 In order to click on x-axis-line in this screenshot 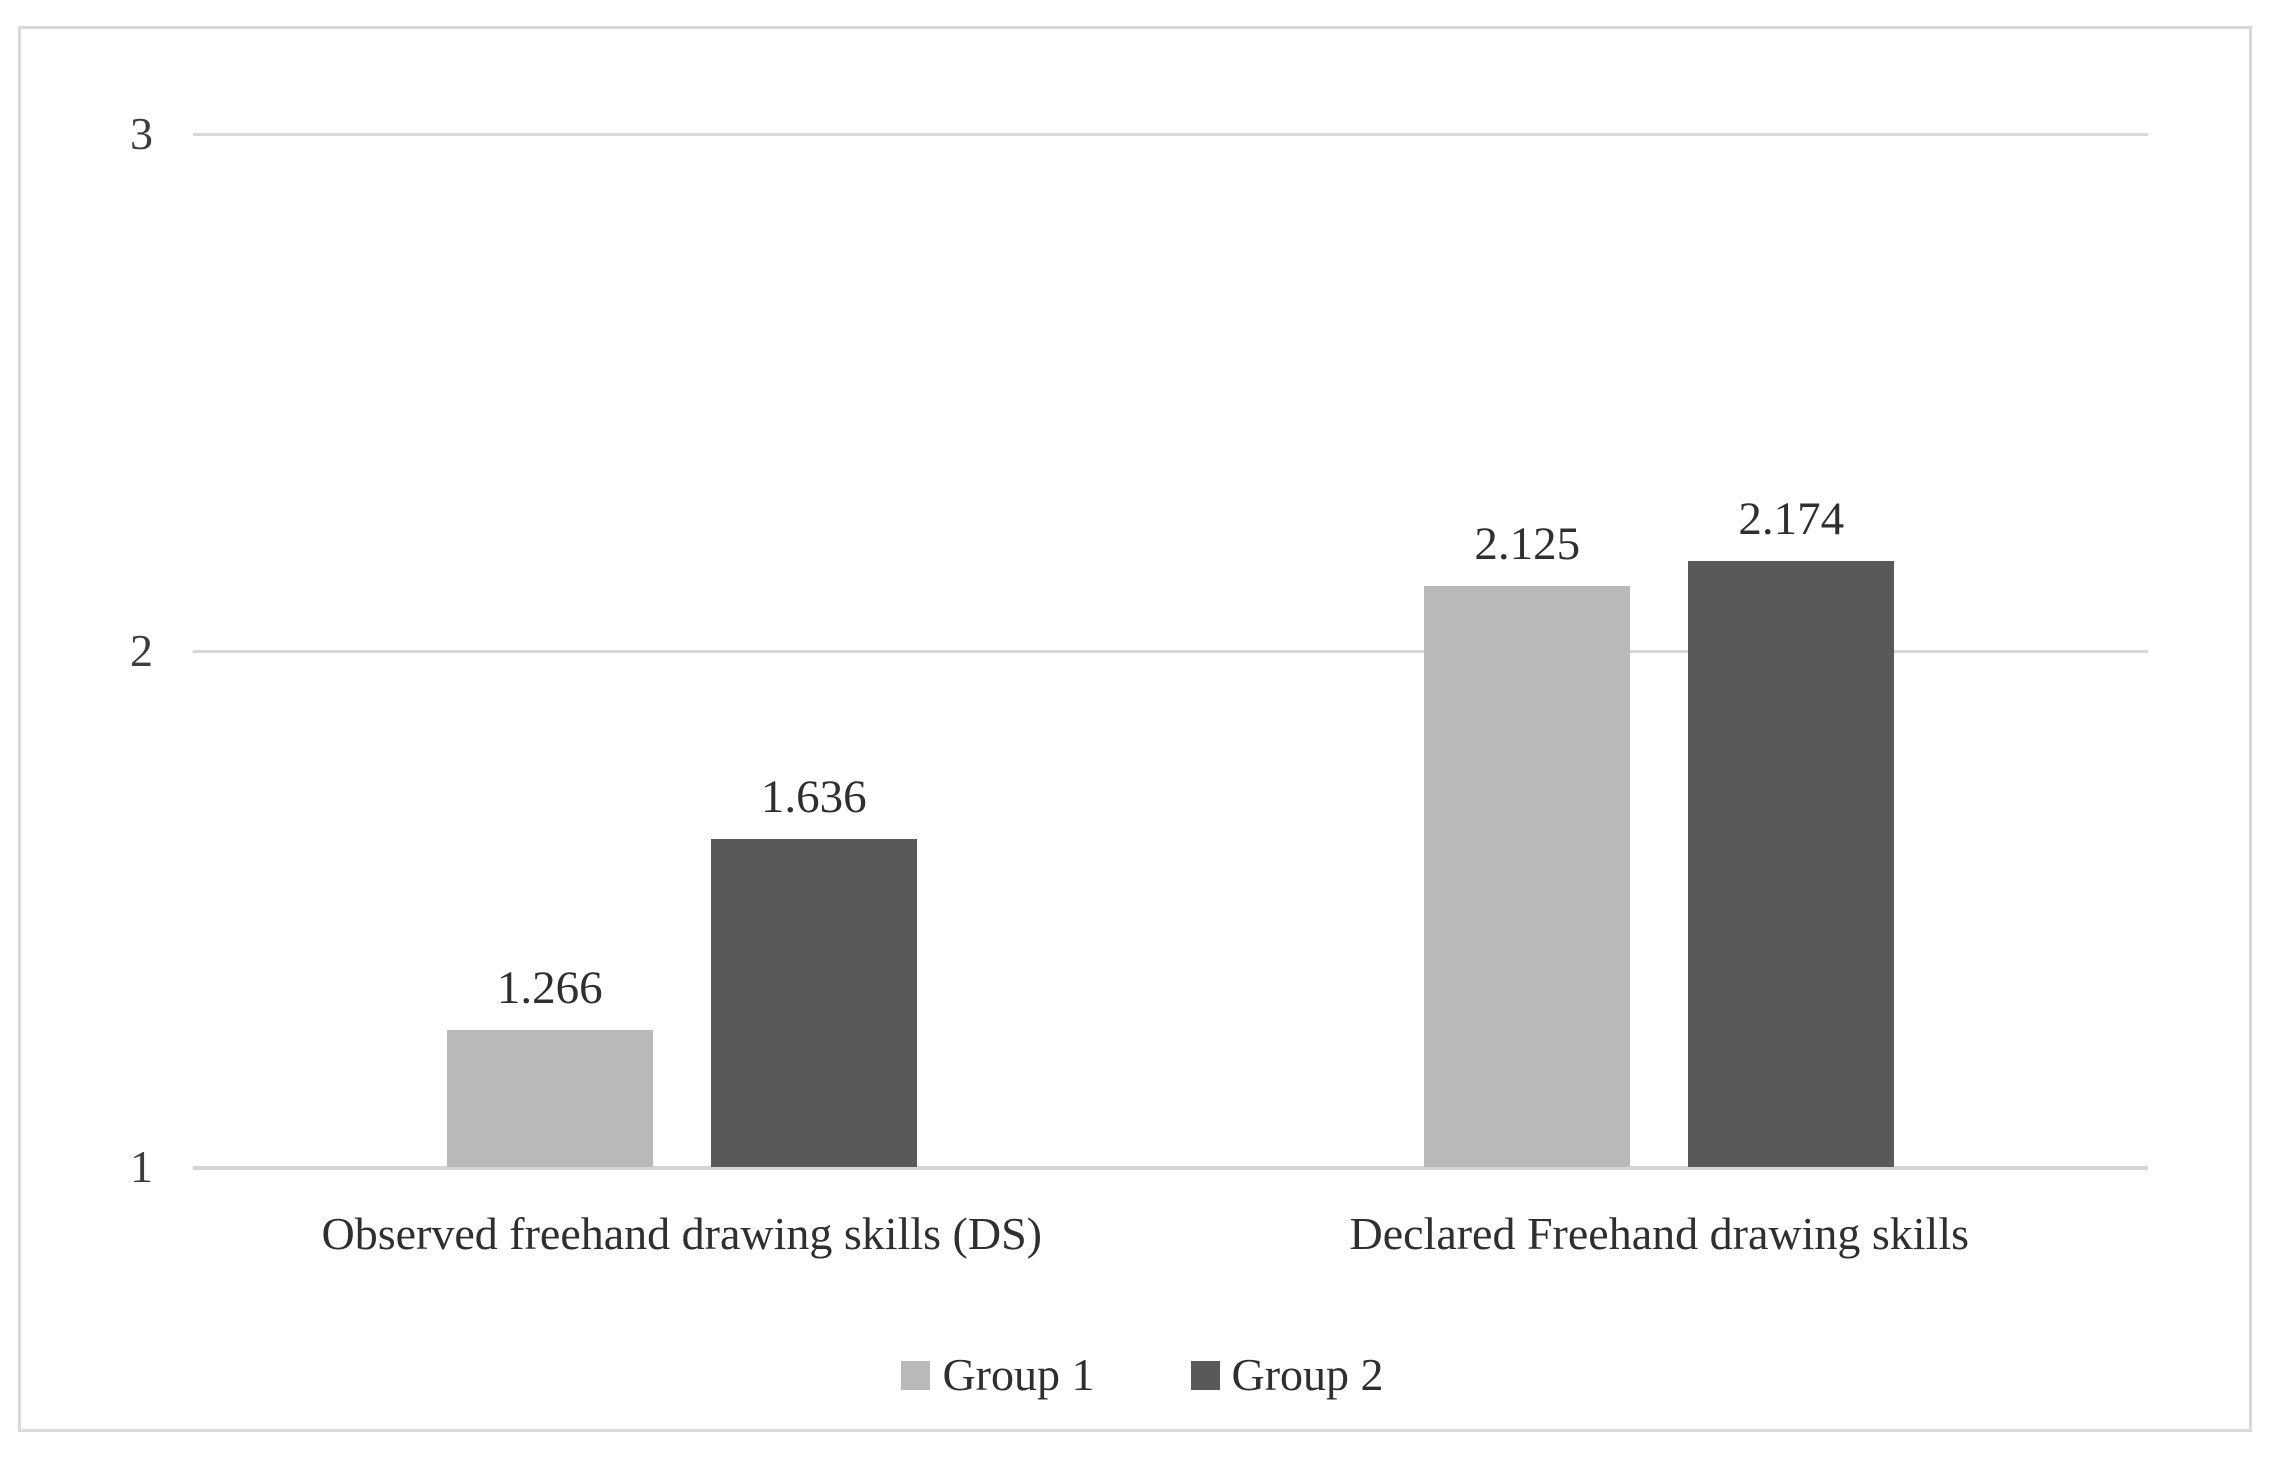, I will do `click(1170, 1168)`.